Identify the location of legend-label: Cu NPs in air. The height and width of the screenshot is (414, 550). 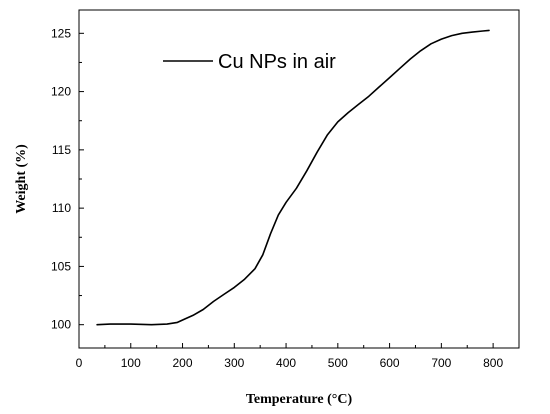
(277, 62).